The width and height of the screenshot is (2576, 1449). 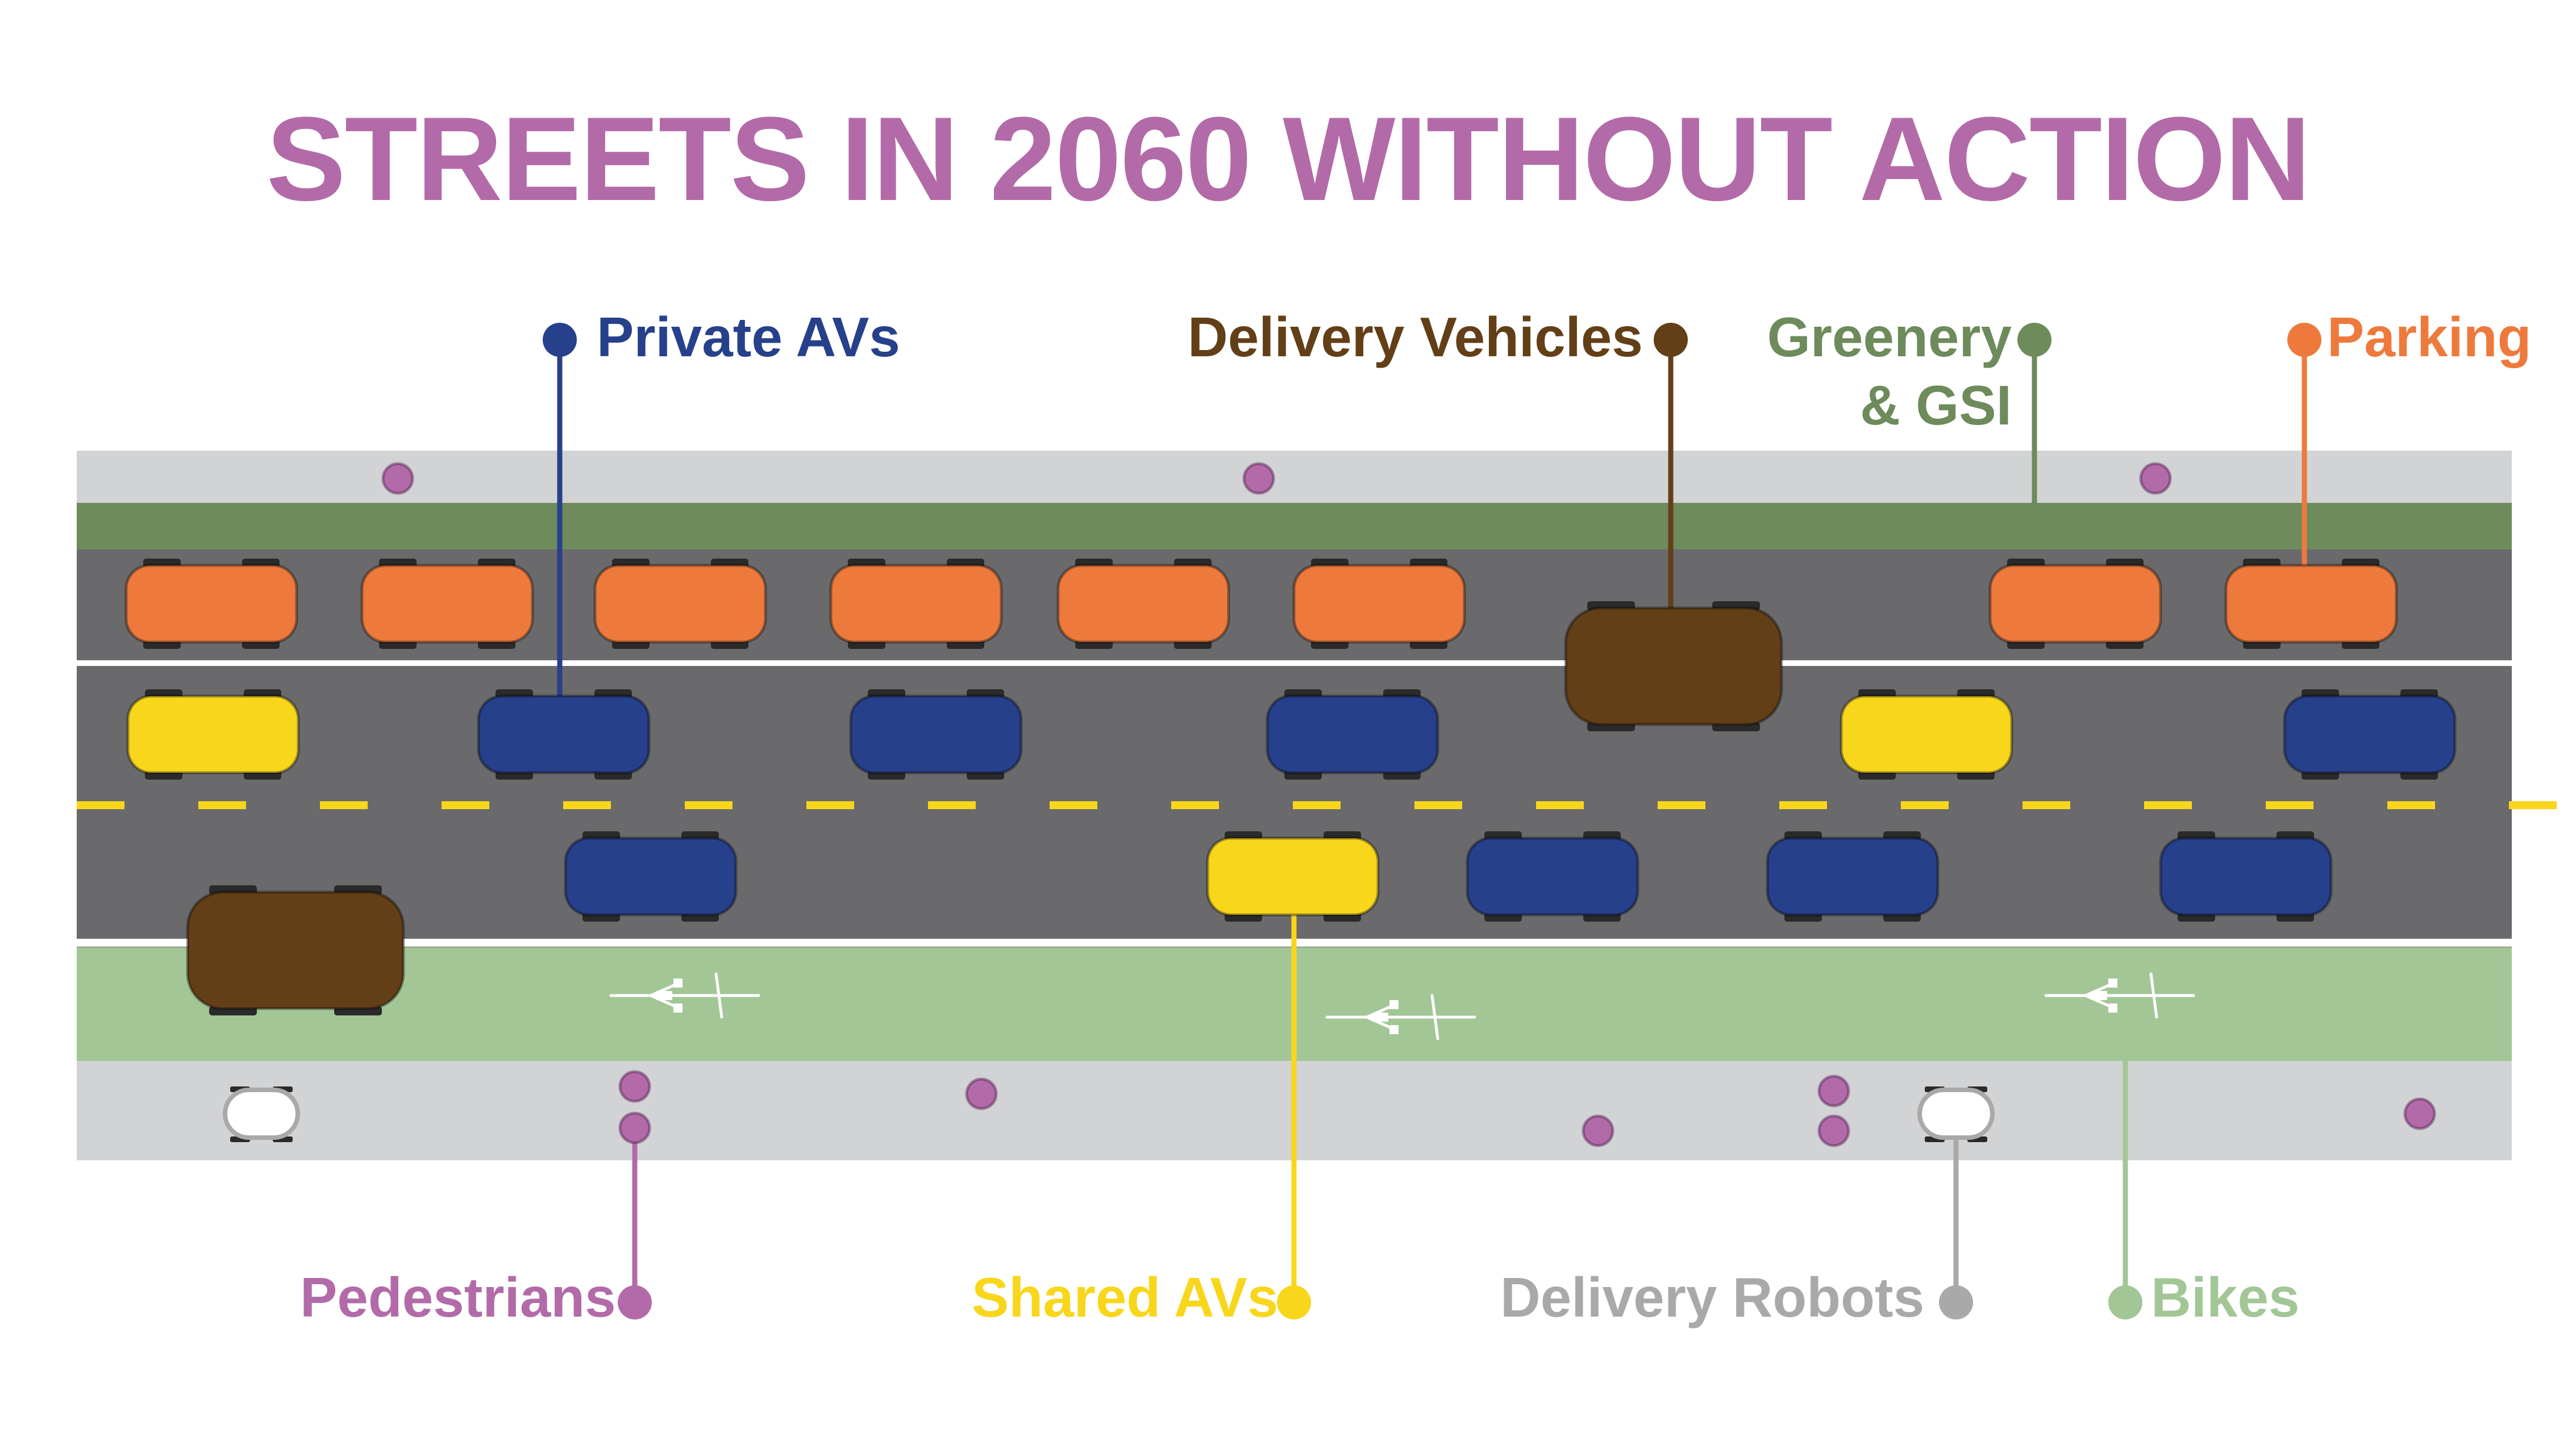 What do you see at coordinates (2225, 1297) in the screenshot?
I see `label-bikes: Bikes` at bounding box center [2225, 1297].